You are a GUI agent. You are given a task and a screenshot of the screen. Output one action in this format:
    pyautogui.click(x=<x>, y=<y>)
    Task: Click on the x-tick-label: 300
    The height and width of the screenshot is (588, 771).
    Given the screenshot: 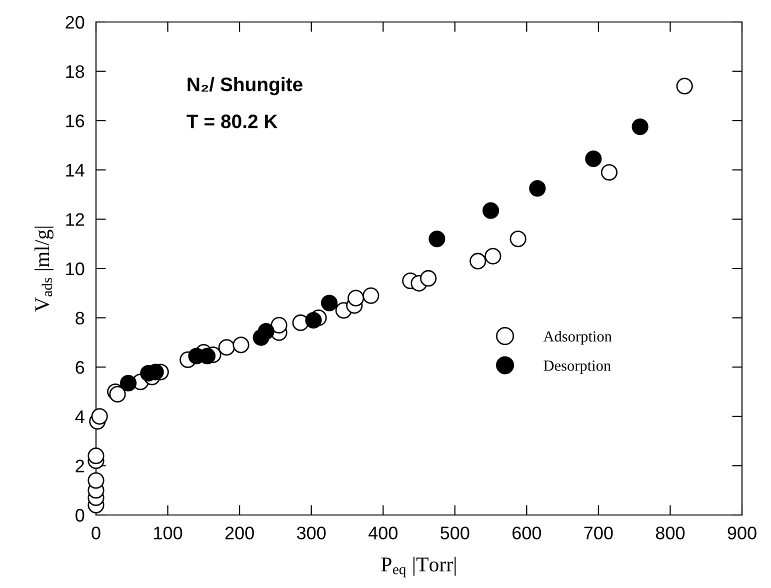 What is the action you would take?
    pyautogui.click(x=311, y=533)
    